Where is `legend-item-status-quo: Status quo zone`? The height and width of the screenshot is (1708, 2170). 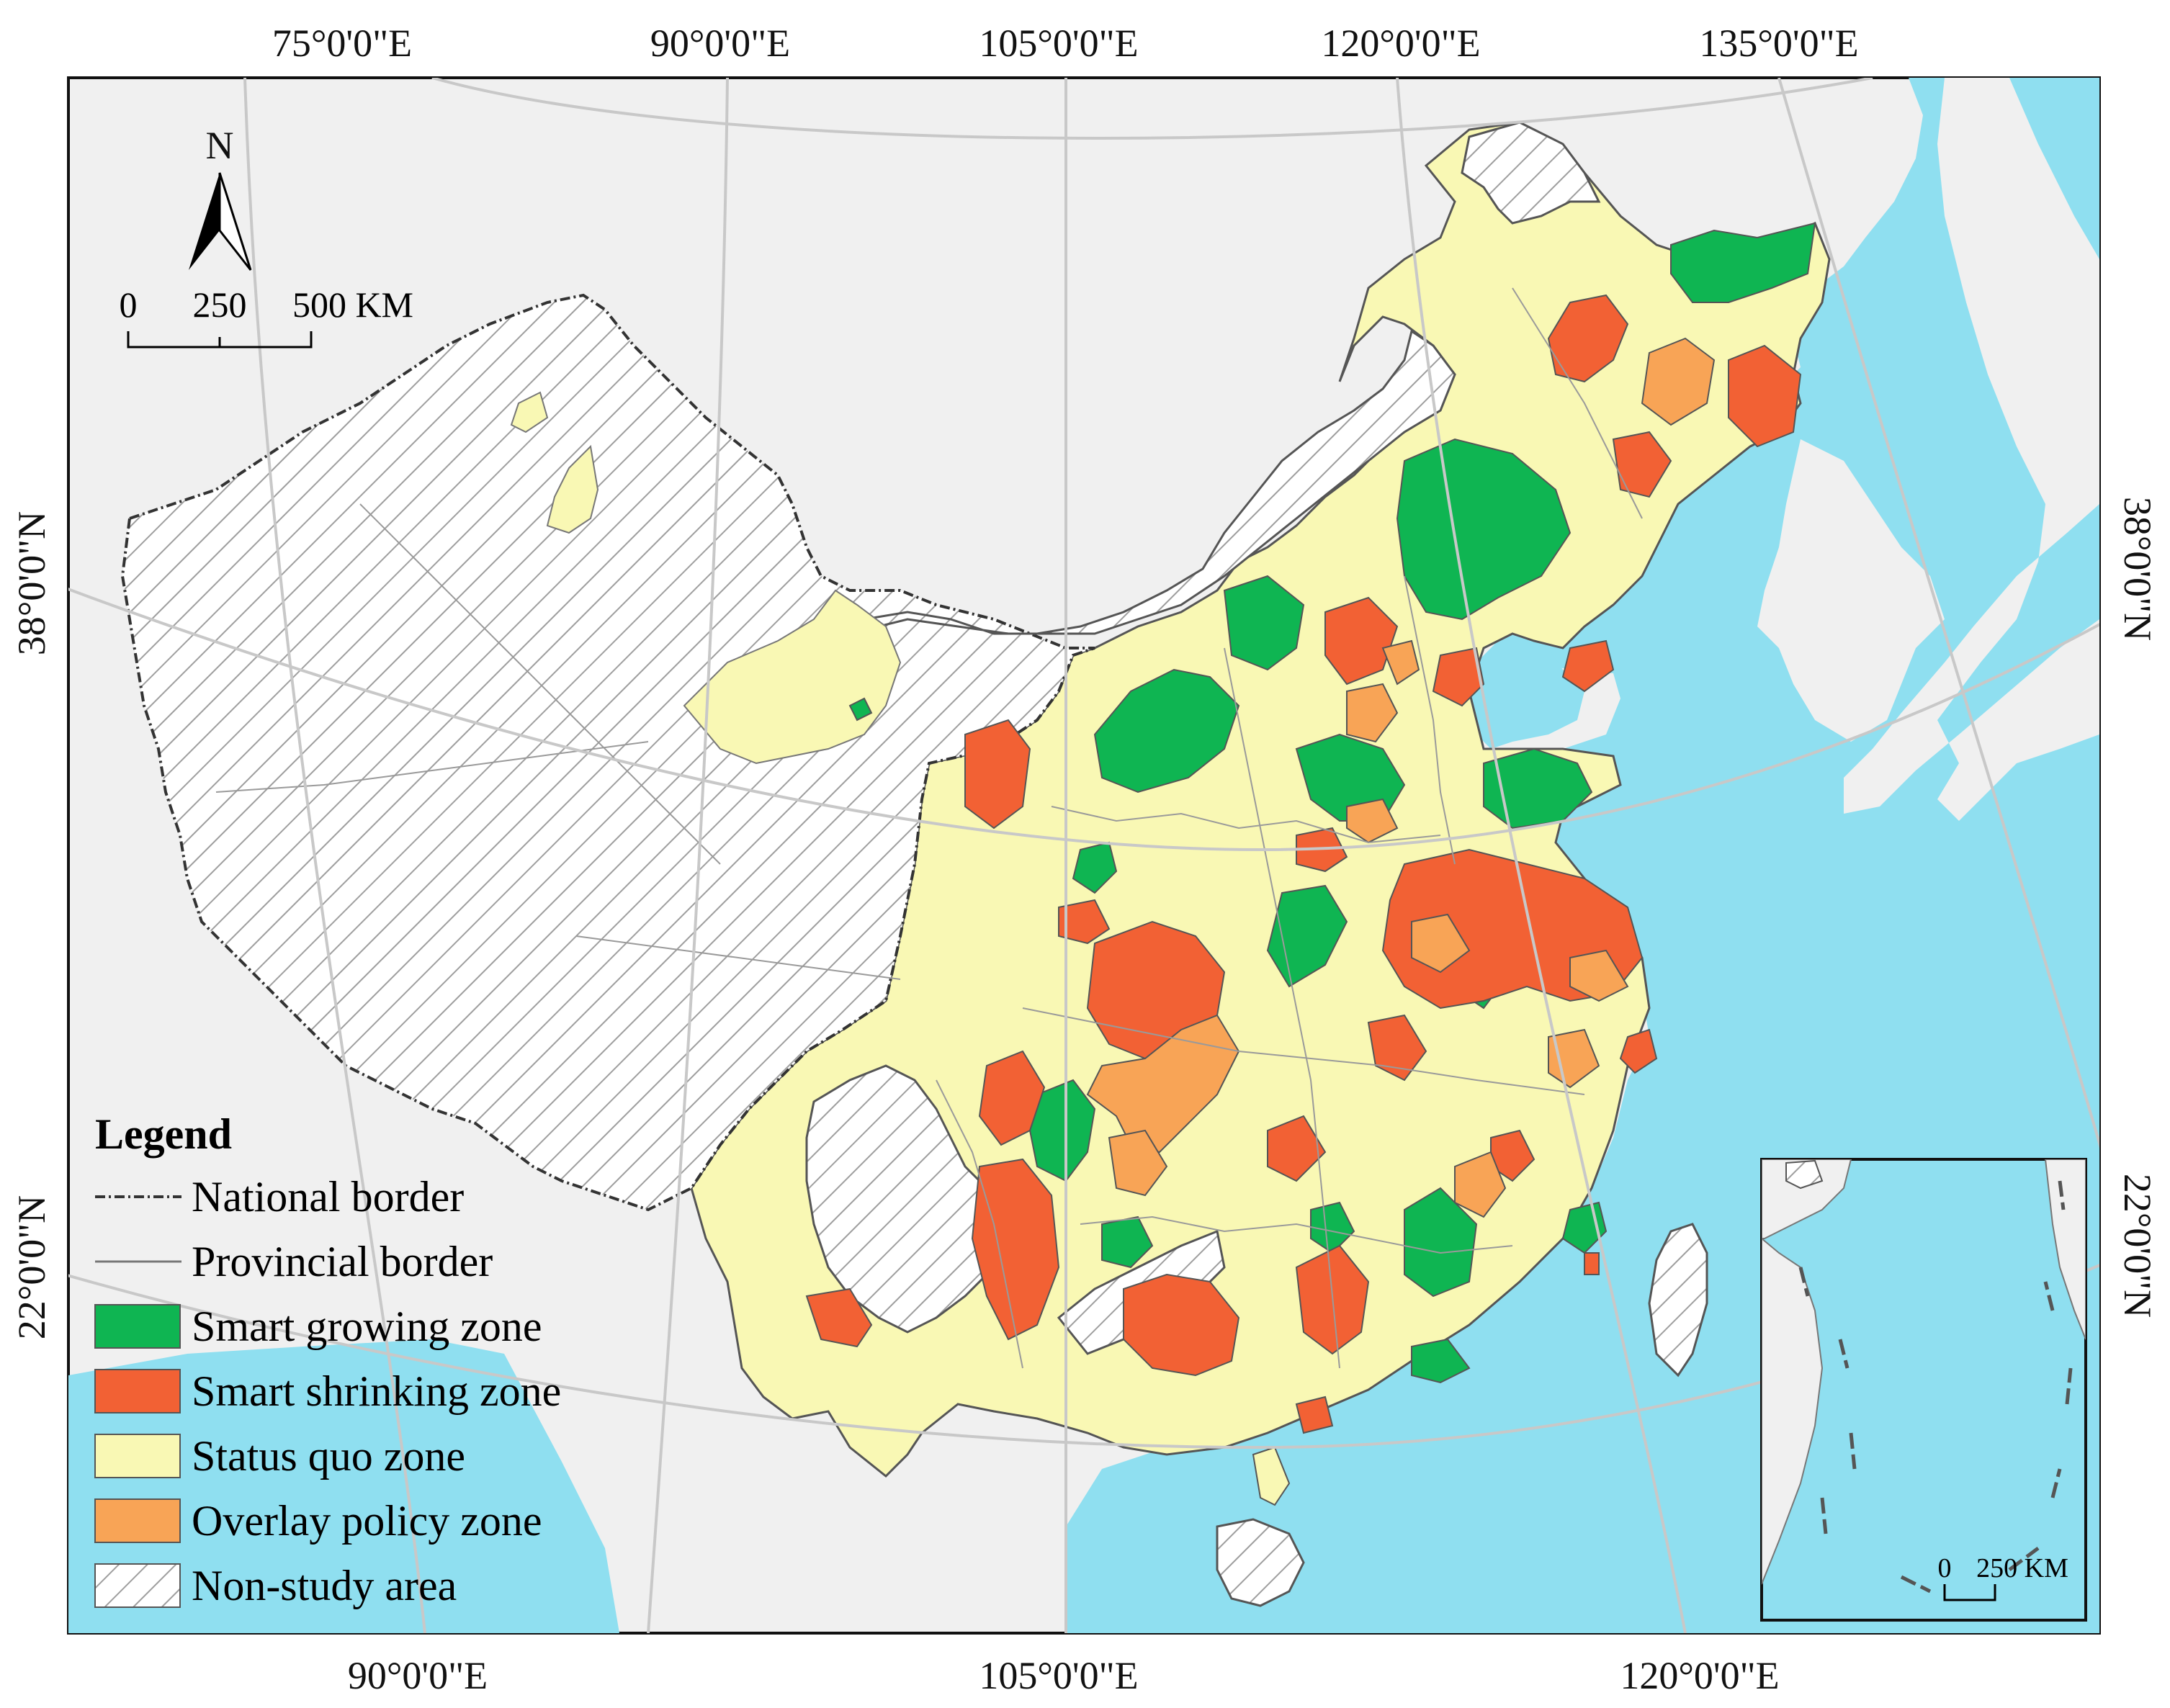
legend-item-status-quo: Status quo zone is located at coordinates (279, 1456).